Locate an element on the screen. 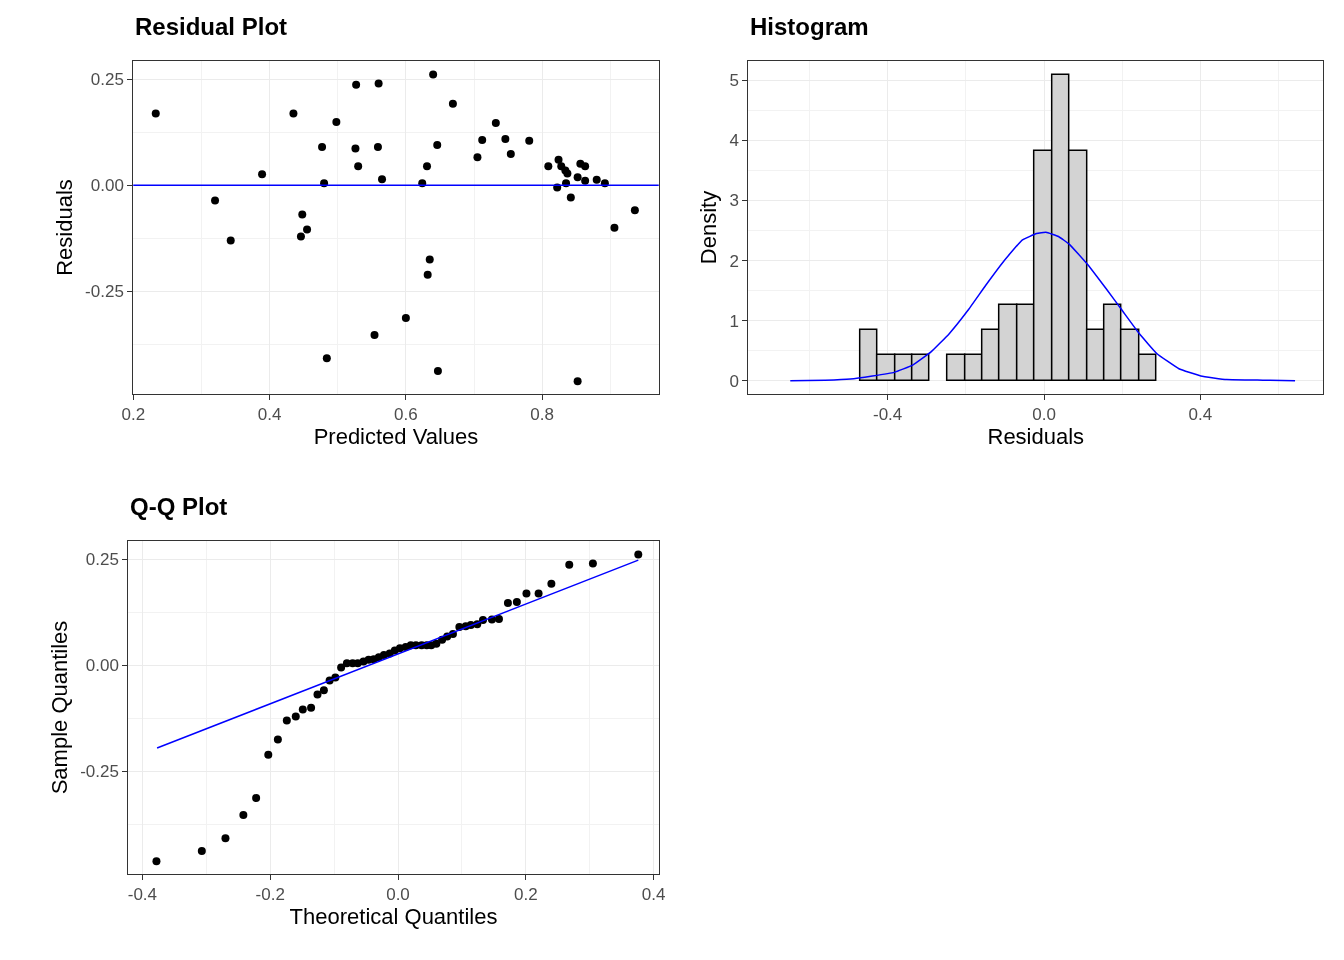 Image resolution: width=1344 pixels, height=960 pixels. x-tick-label: 0.6 is located at coordinates (406, 415).